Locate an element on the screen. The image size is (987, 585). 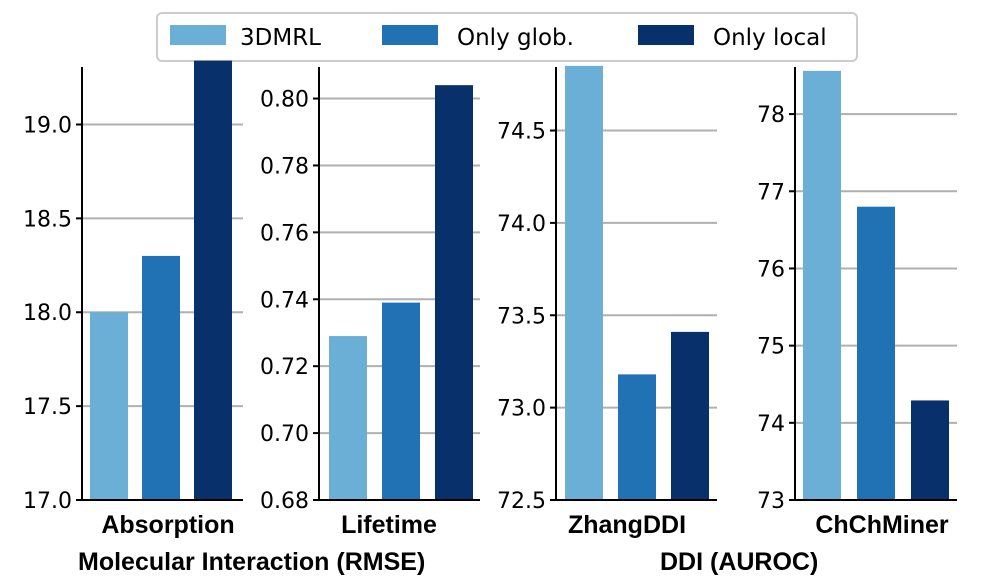
legend-label-only-local: Only local is located at coordinates (770, 38).